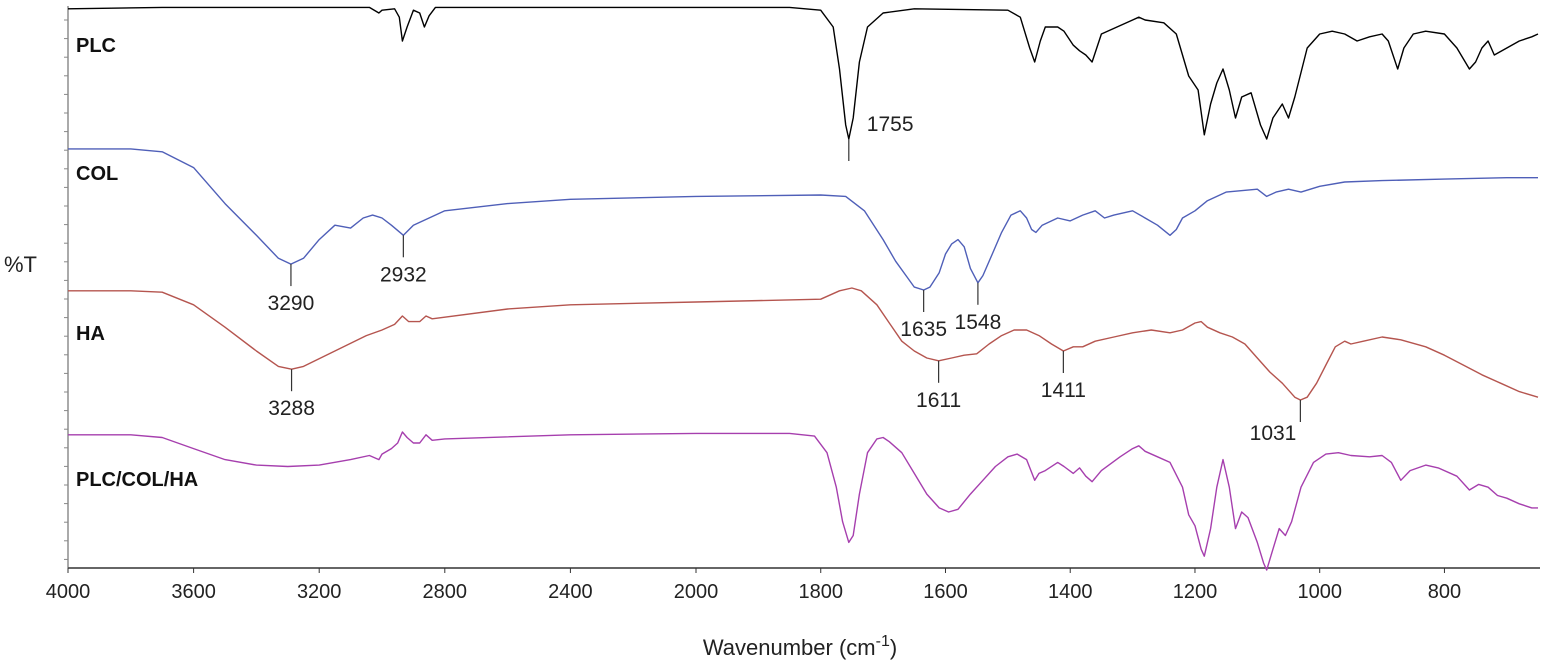 This screenshot has height=667, width=1547. Describe the element at coordinates (1319, 592) in the screenshot. I see `x-tick-label: 1000` at that location.